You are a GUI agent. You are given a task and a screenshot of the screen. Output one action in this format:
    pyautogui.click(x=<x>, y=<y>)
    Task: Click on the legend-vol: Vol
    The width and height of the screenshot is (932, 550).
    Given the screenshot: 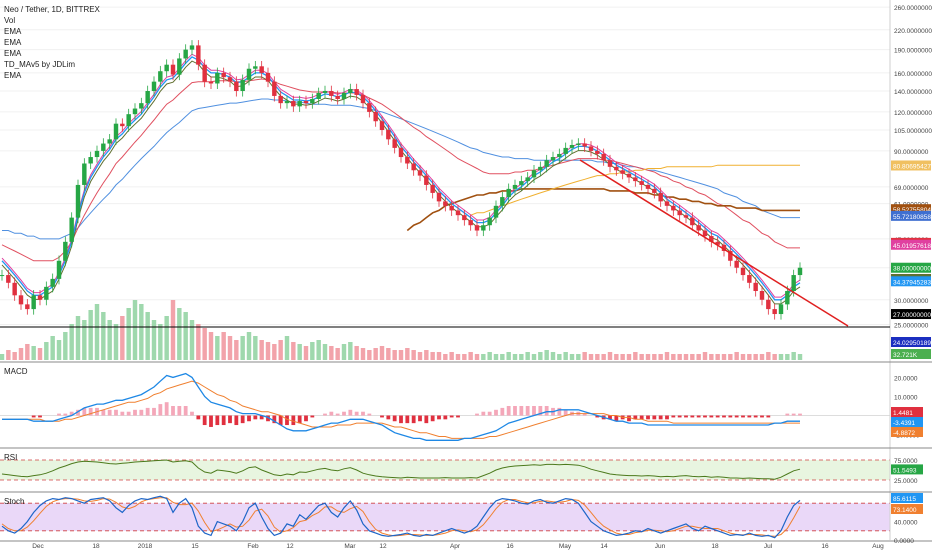 What is the action you would take?
    pyautogui.click(x=10, y=20)
    